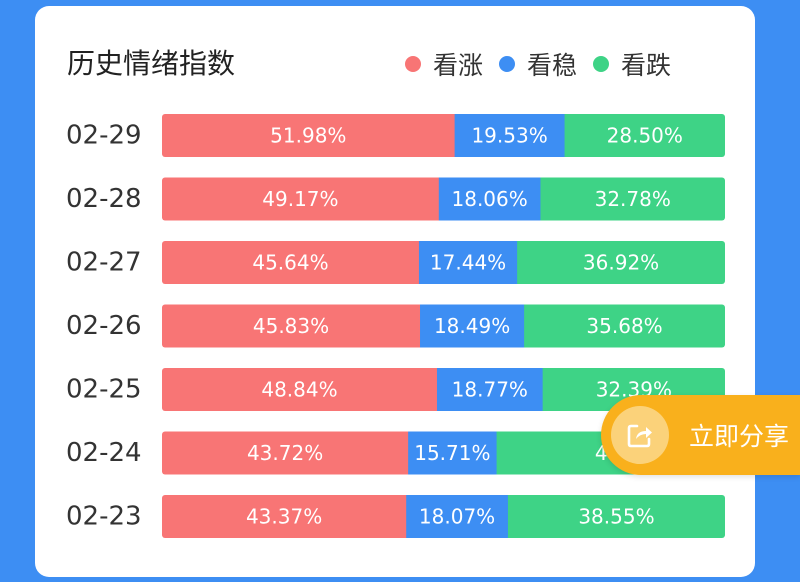  I want to click on data-label: 32.78%, so click(633, 199).